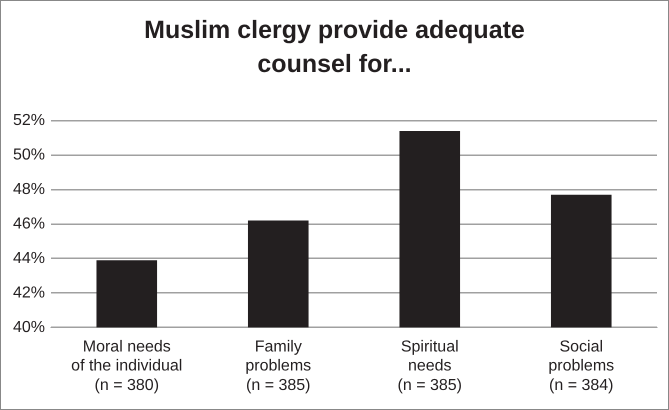  I want to click on y-tick-label: 42%, so click(29, 293).